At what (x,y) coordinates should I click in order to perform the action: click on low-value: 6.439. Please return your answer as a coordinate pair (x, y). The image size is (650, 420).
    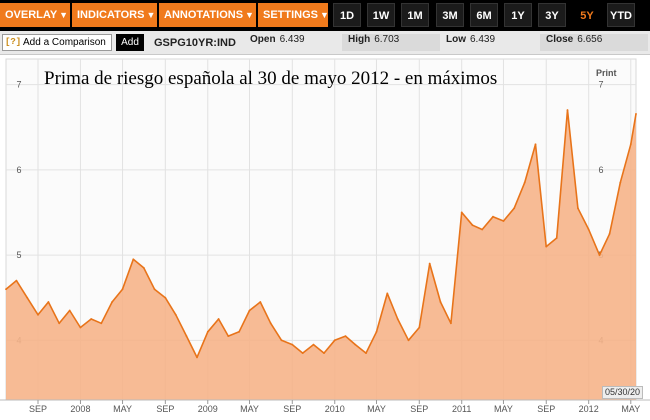
    Looking at the image, I should click on (483, 39).